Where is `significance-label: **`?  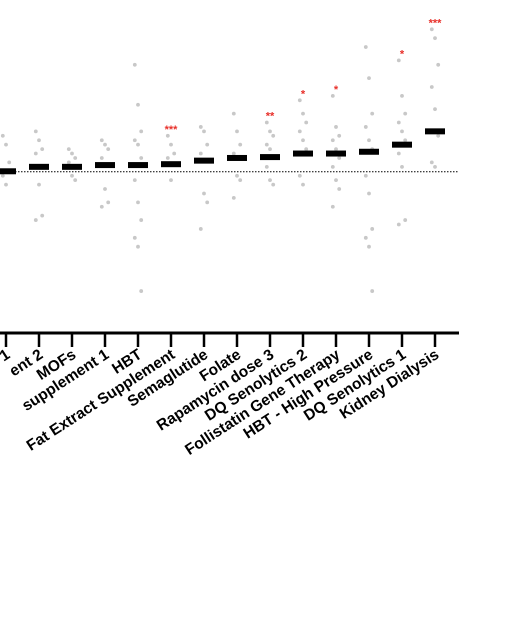
significance-label: ** is located at coordinates (270, 116).